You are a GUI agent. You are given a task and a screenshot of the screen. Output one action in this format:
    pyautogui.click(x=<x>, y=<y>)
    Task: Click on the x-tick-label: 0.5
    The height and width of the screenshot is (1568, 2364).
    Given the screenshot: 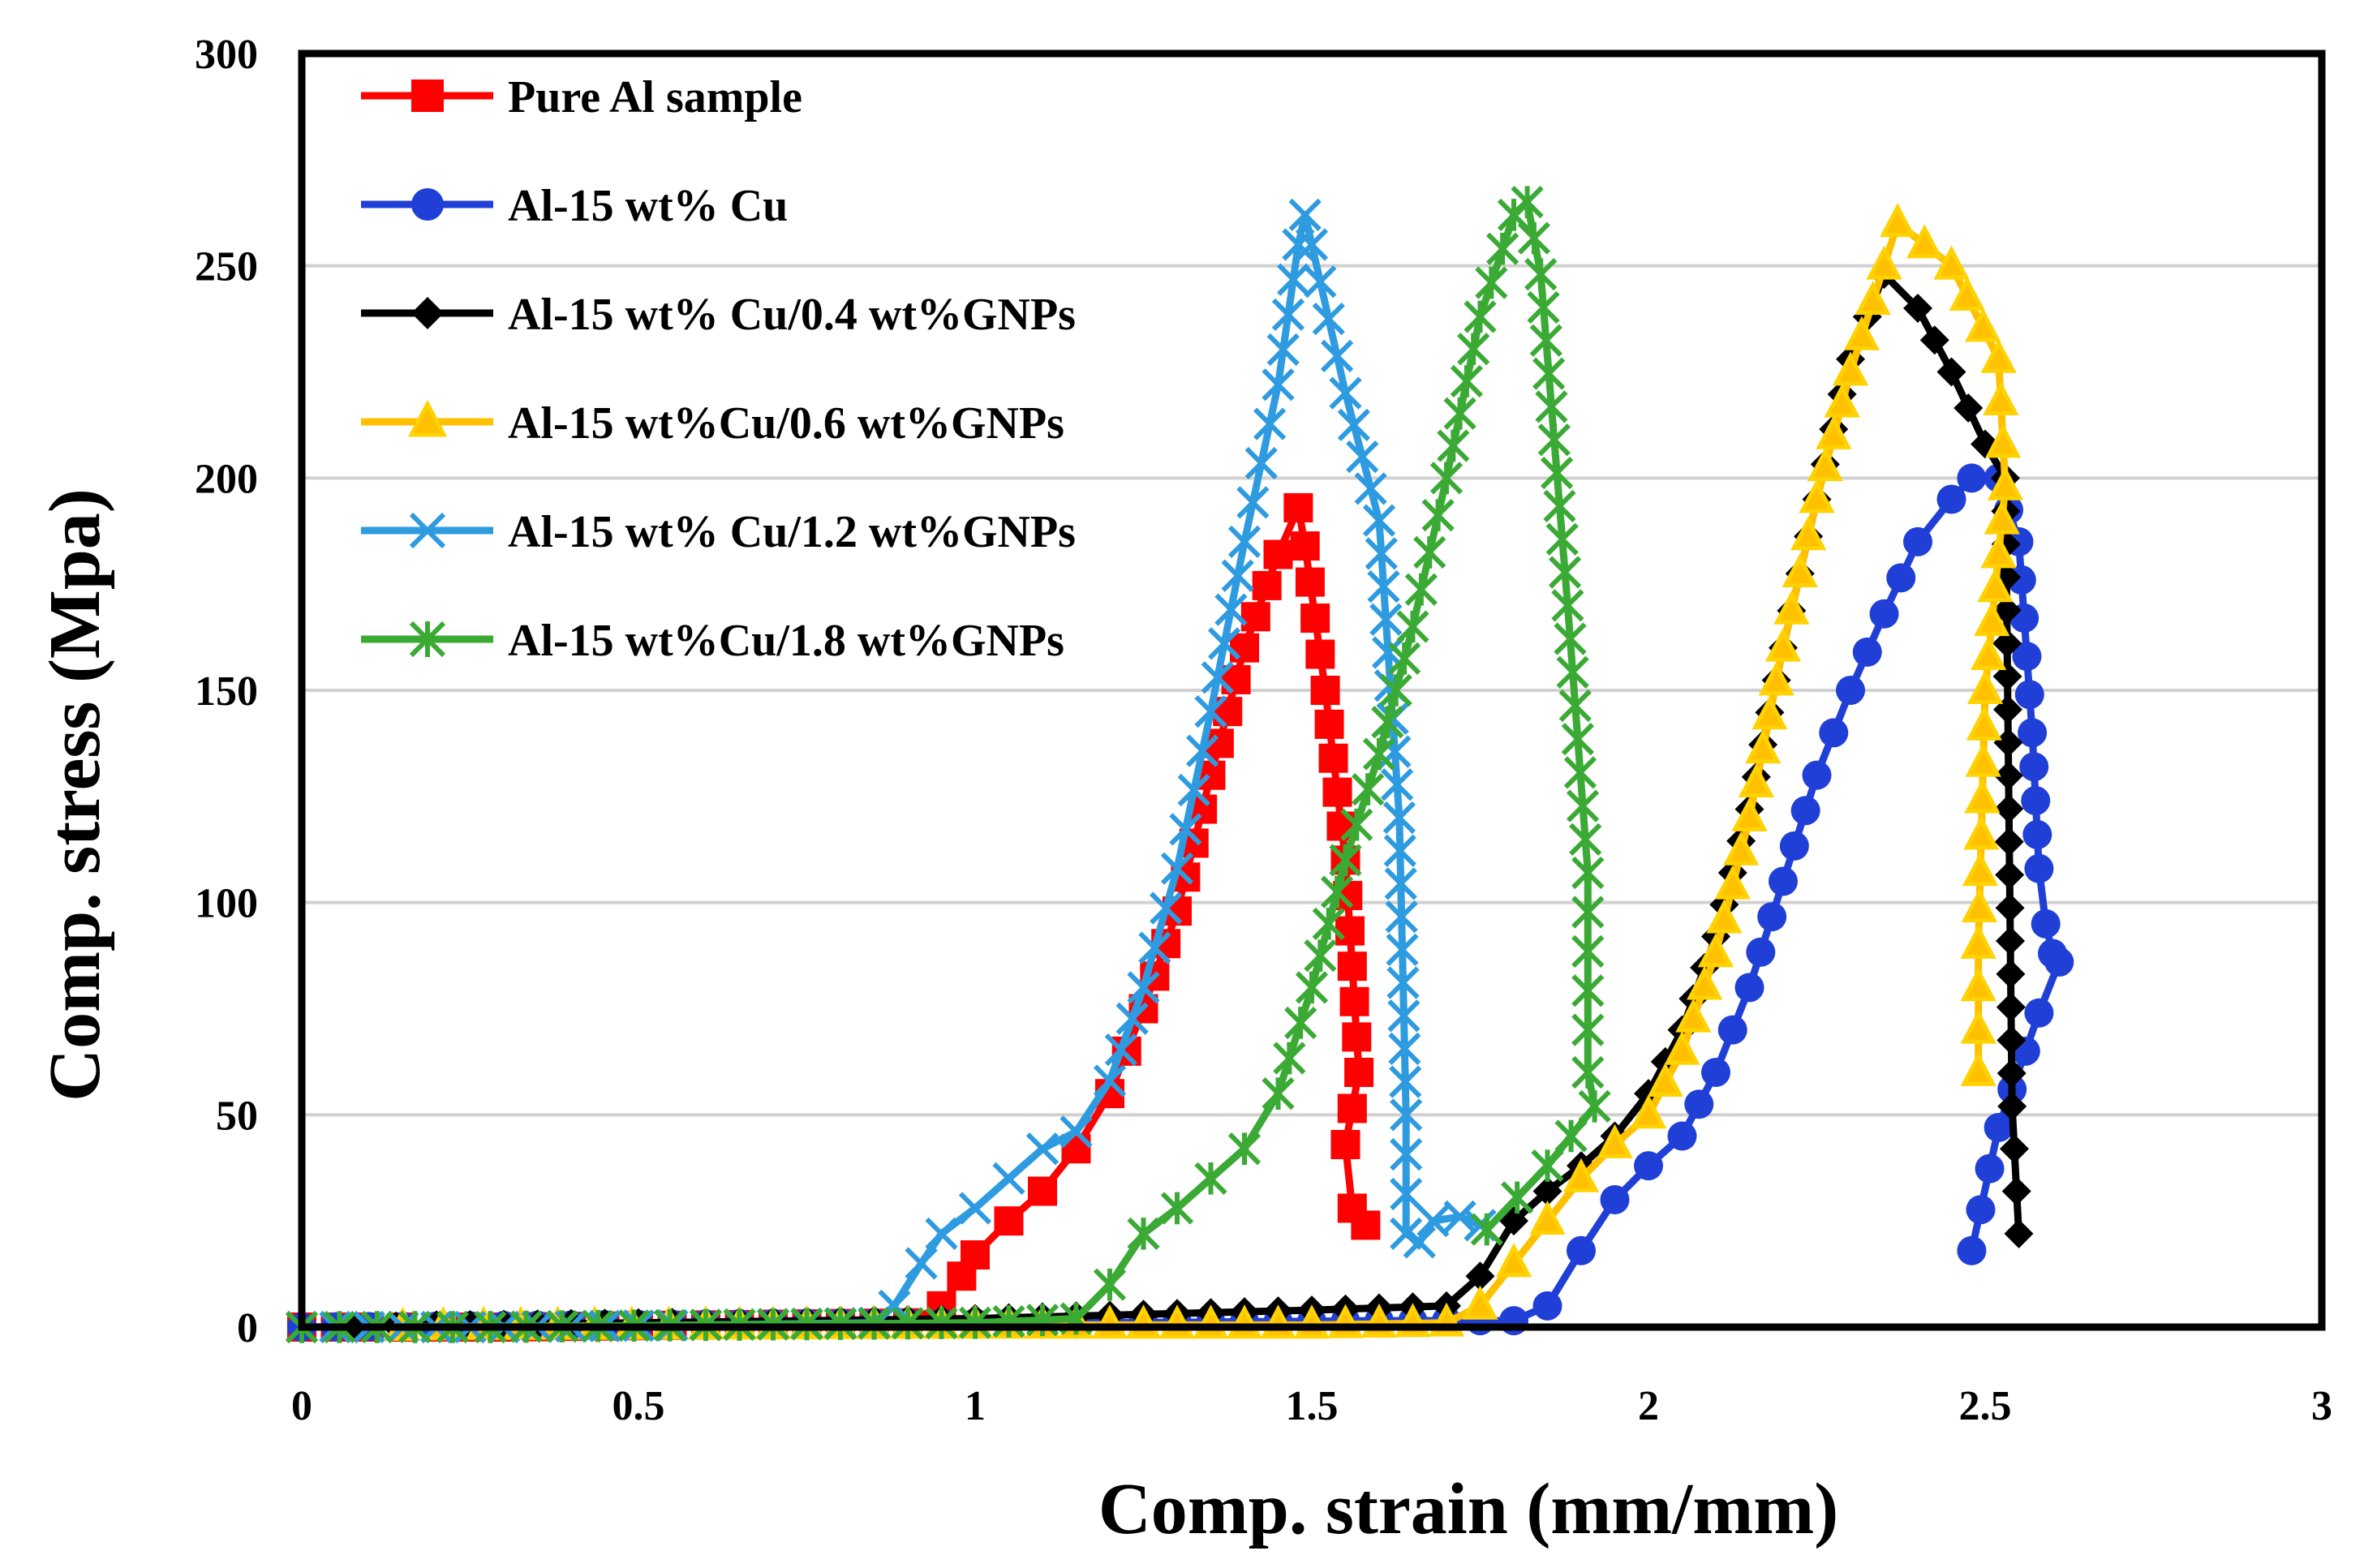 What is the action you would take?
    pyautogui.click(x=638, y=1406)
    